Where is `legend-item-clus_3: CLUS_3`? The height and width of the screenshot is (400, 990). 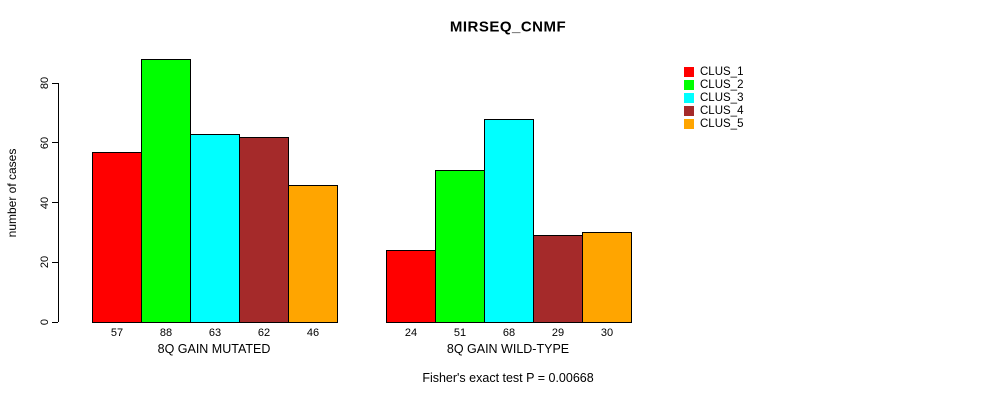
legend-item-clus_3: CLUS_3 is located at coordinates (713, 98).